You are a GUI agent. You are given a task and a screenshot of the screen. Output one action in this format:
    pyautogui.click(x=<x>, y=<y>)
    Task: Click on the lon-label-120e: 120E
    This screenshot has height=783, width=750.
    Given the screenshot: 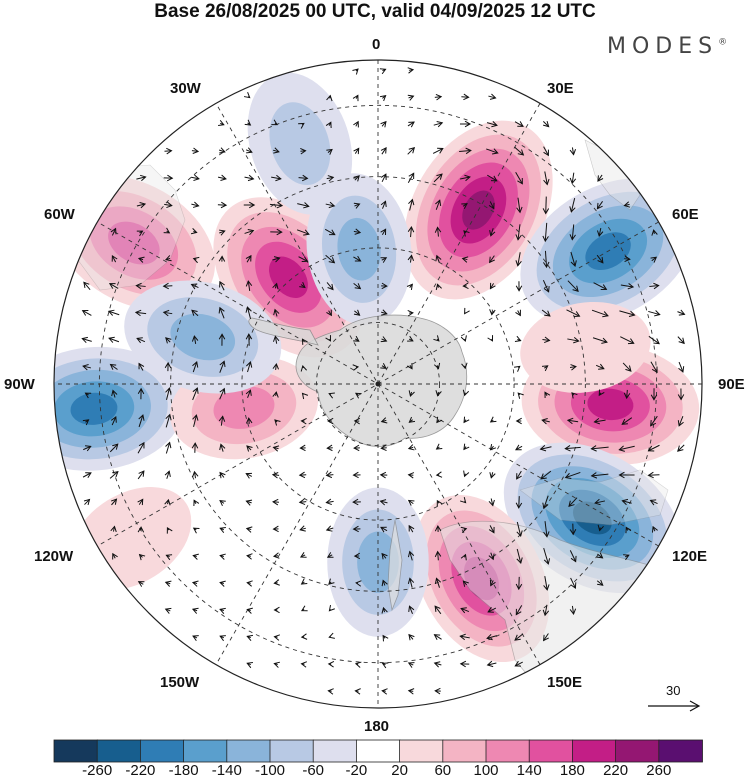 What is the action you would take?
    pyautogui.click(x=690, y=556)
    